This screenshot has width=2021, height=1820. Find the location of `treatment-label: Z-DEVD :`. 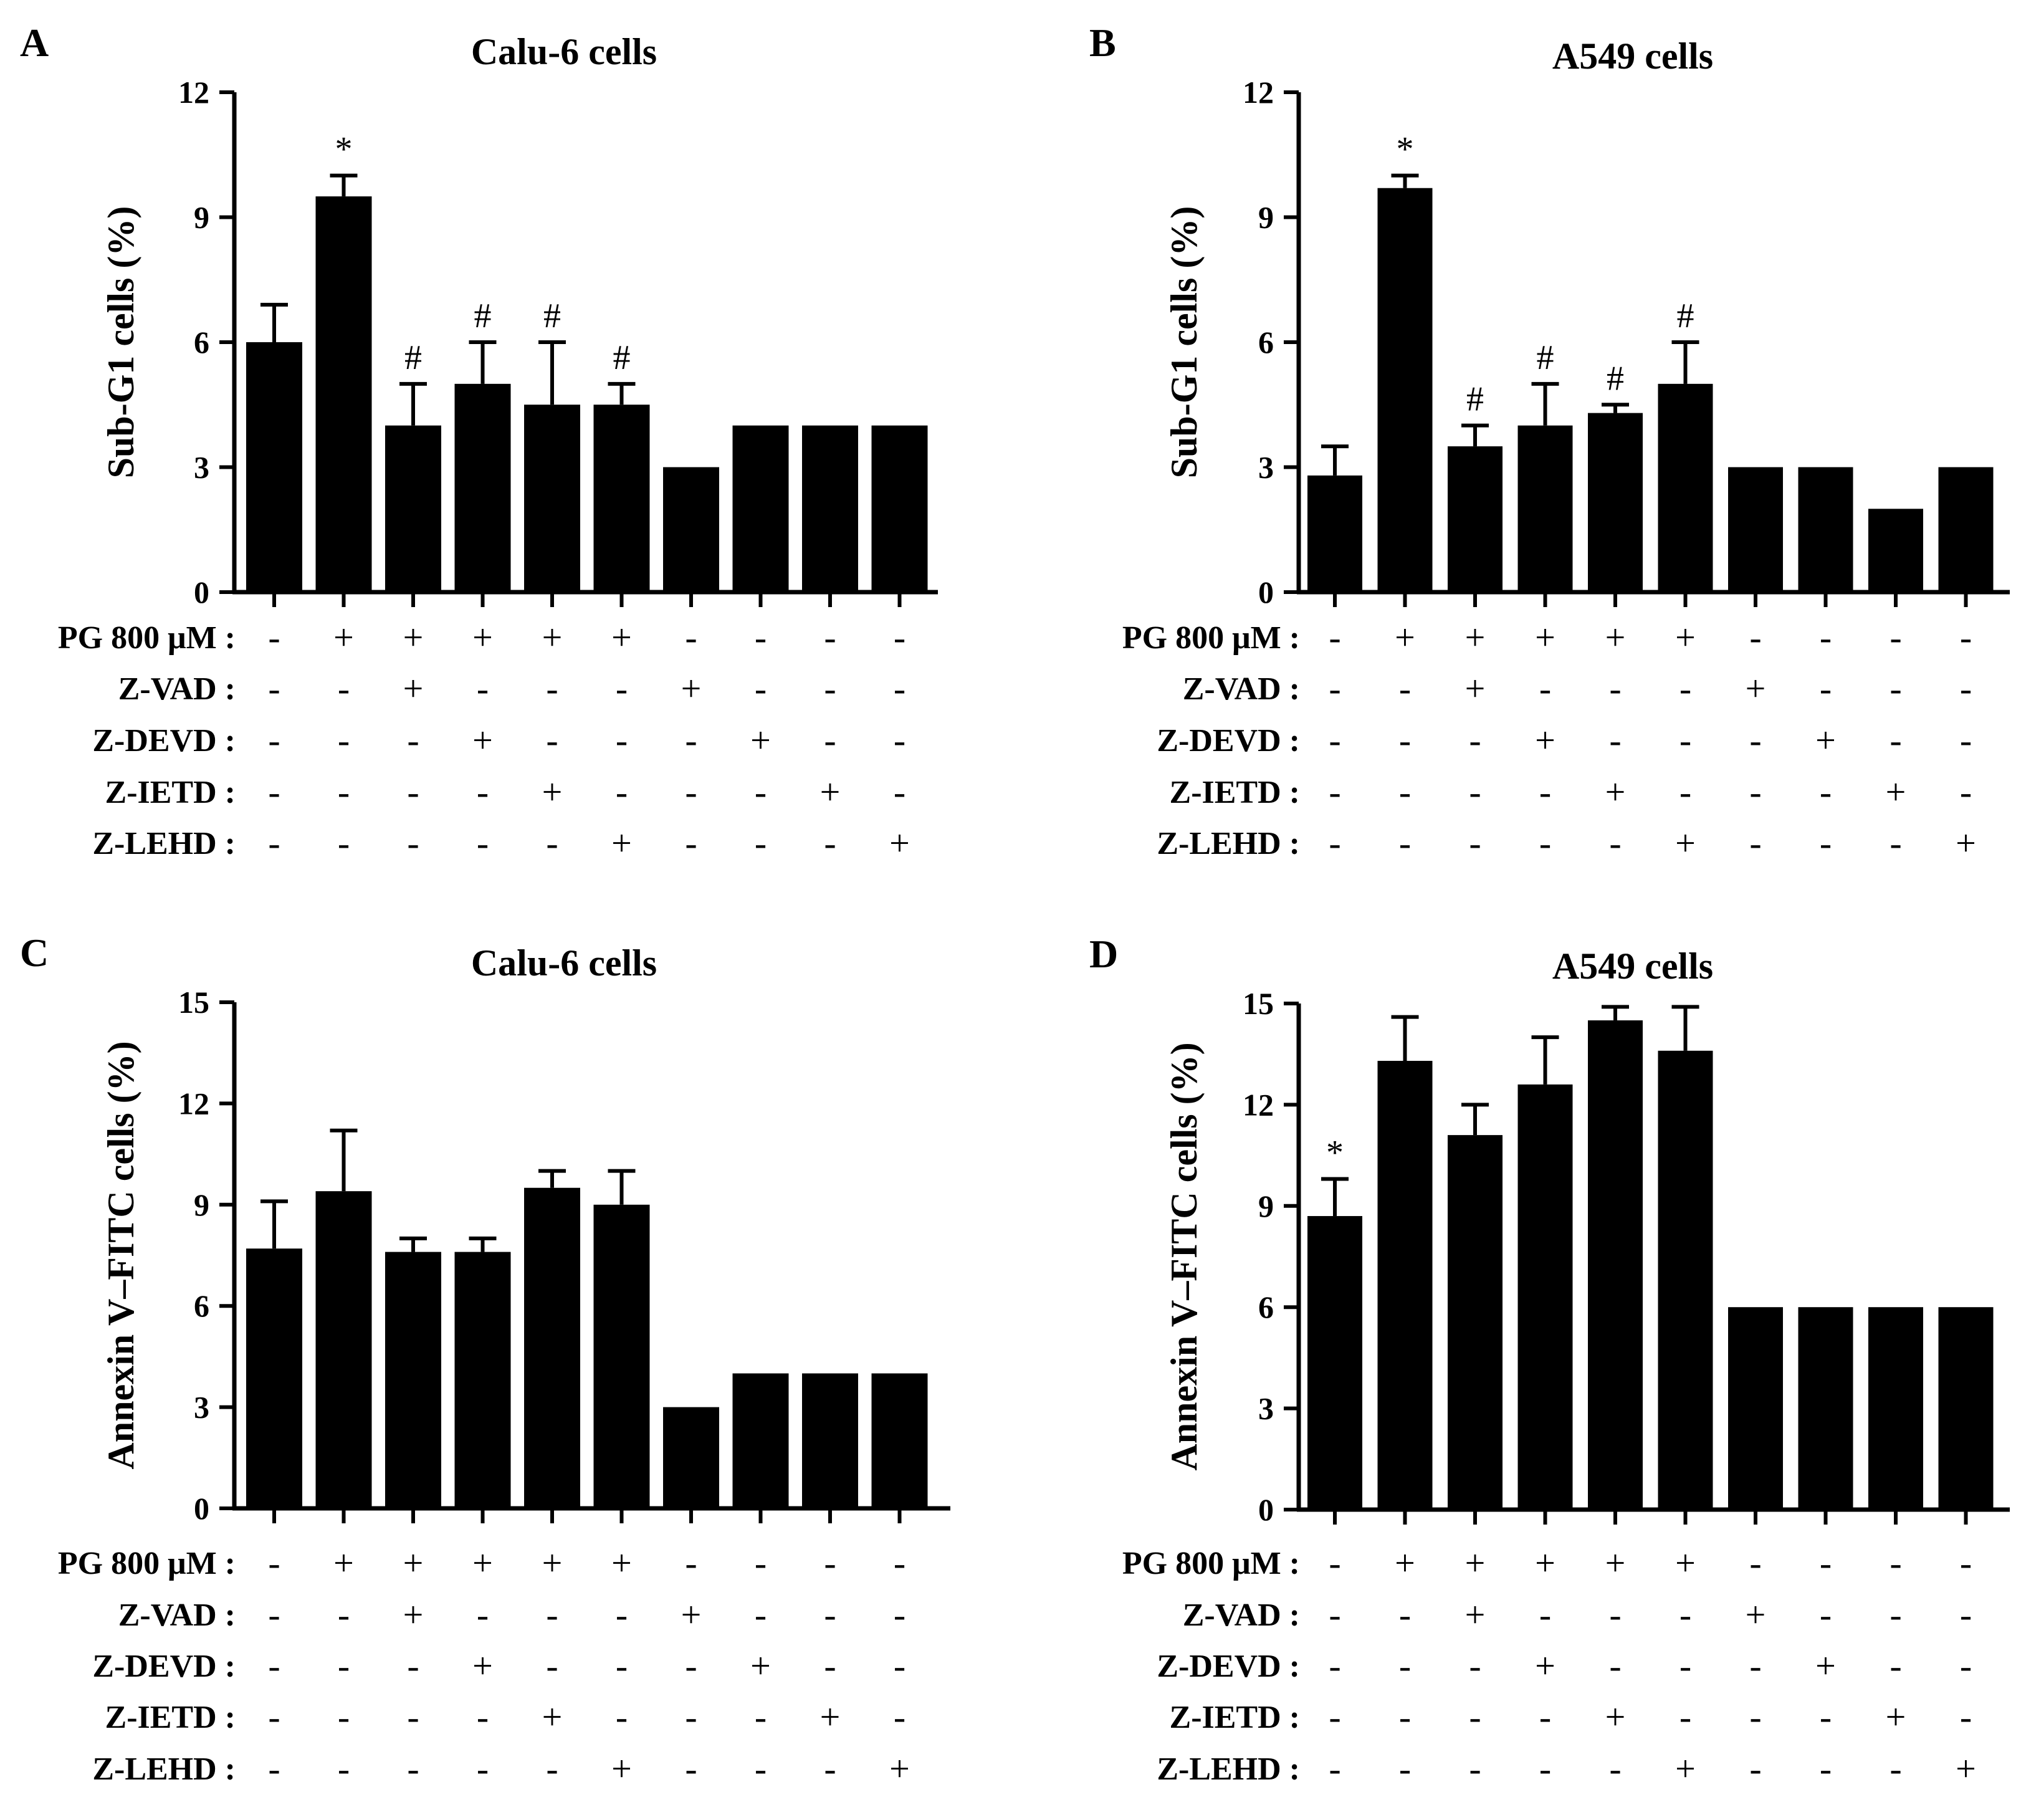

treatment-label: Z-DEVD : is located at coordinates (164, 1666).